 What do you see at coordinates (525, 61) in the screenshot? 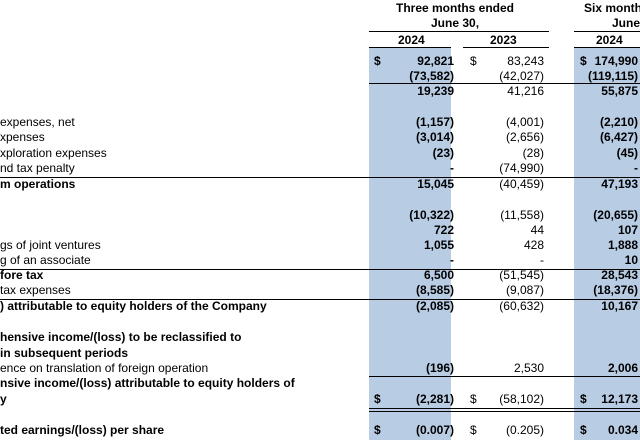
I see `value-2023-three-months: 83,243` at bounding box center [525, 61].